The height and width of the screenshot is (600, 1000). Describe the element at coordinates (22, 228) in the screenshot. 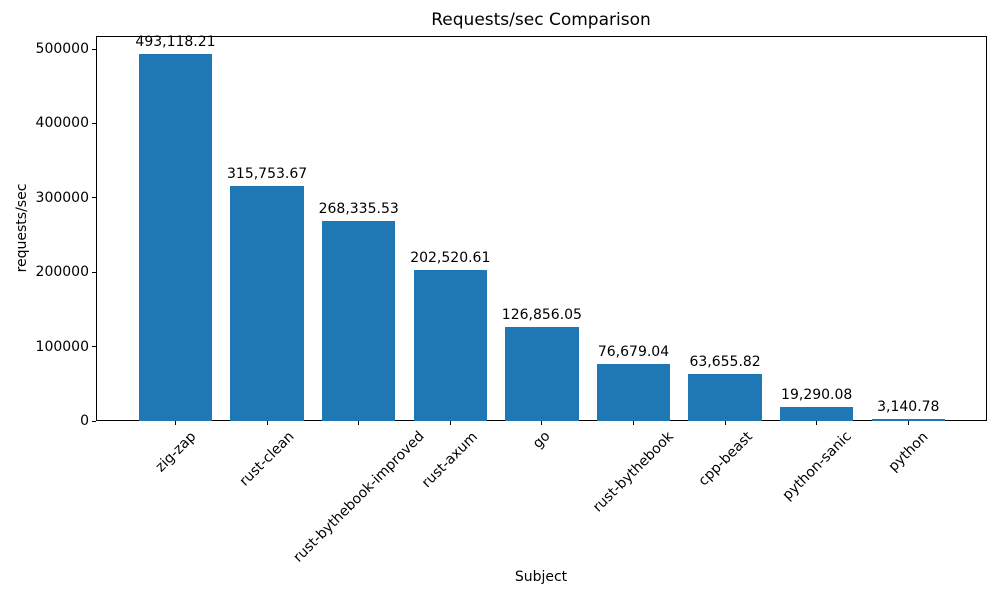

I see `y-axis-label: requests/sec` at that location.